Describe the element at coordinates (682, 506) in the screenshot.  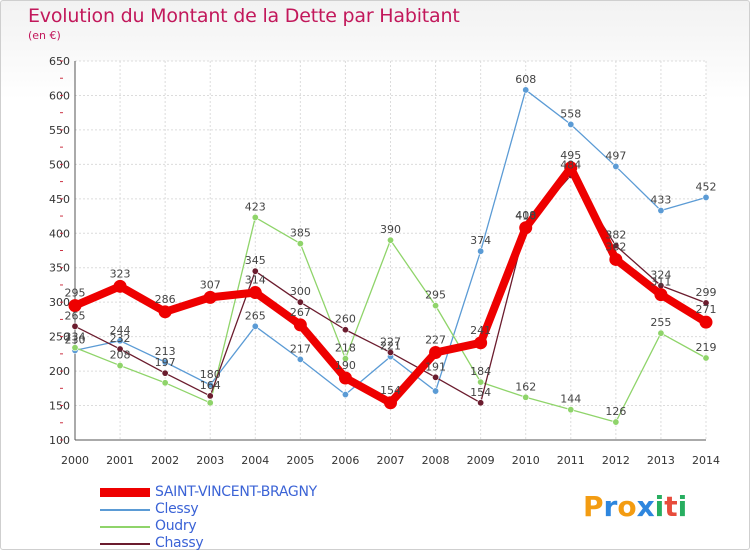
I see `logo-letter: i` at that location.